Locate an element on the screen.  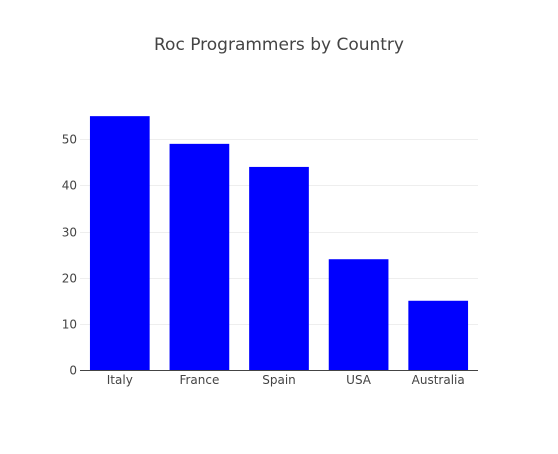
bar-spain is located at coordinates (279, 268).